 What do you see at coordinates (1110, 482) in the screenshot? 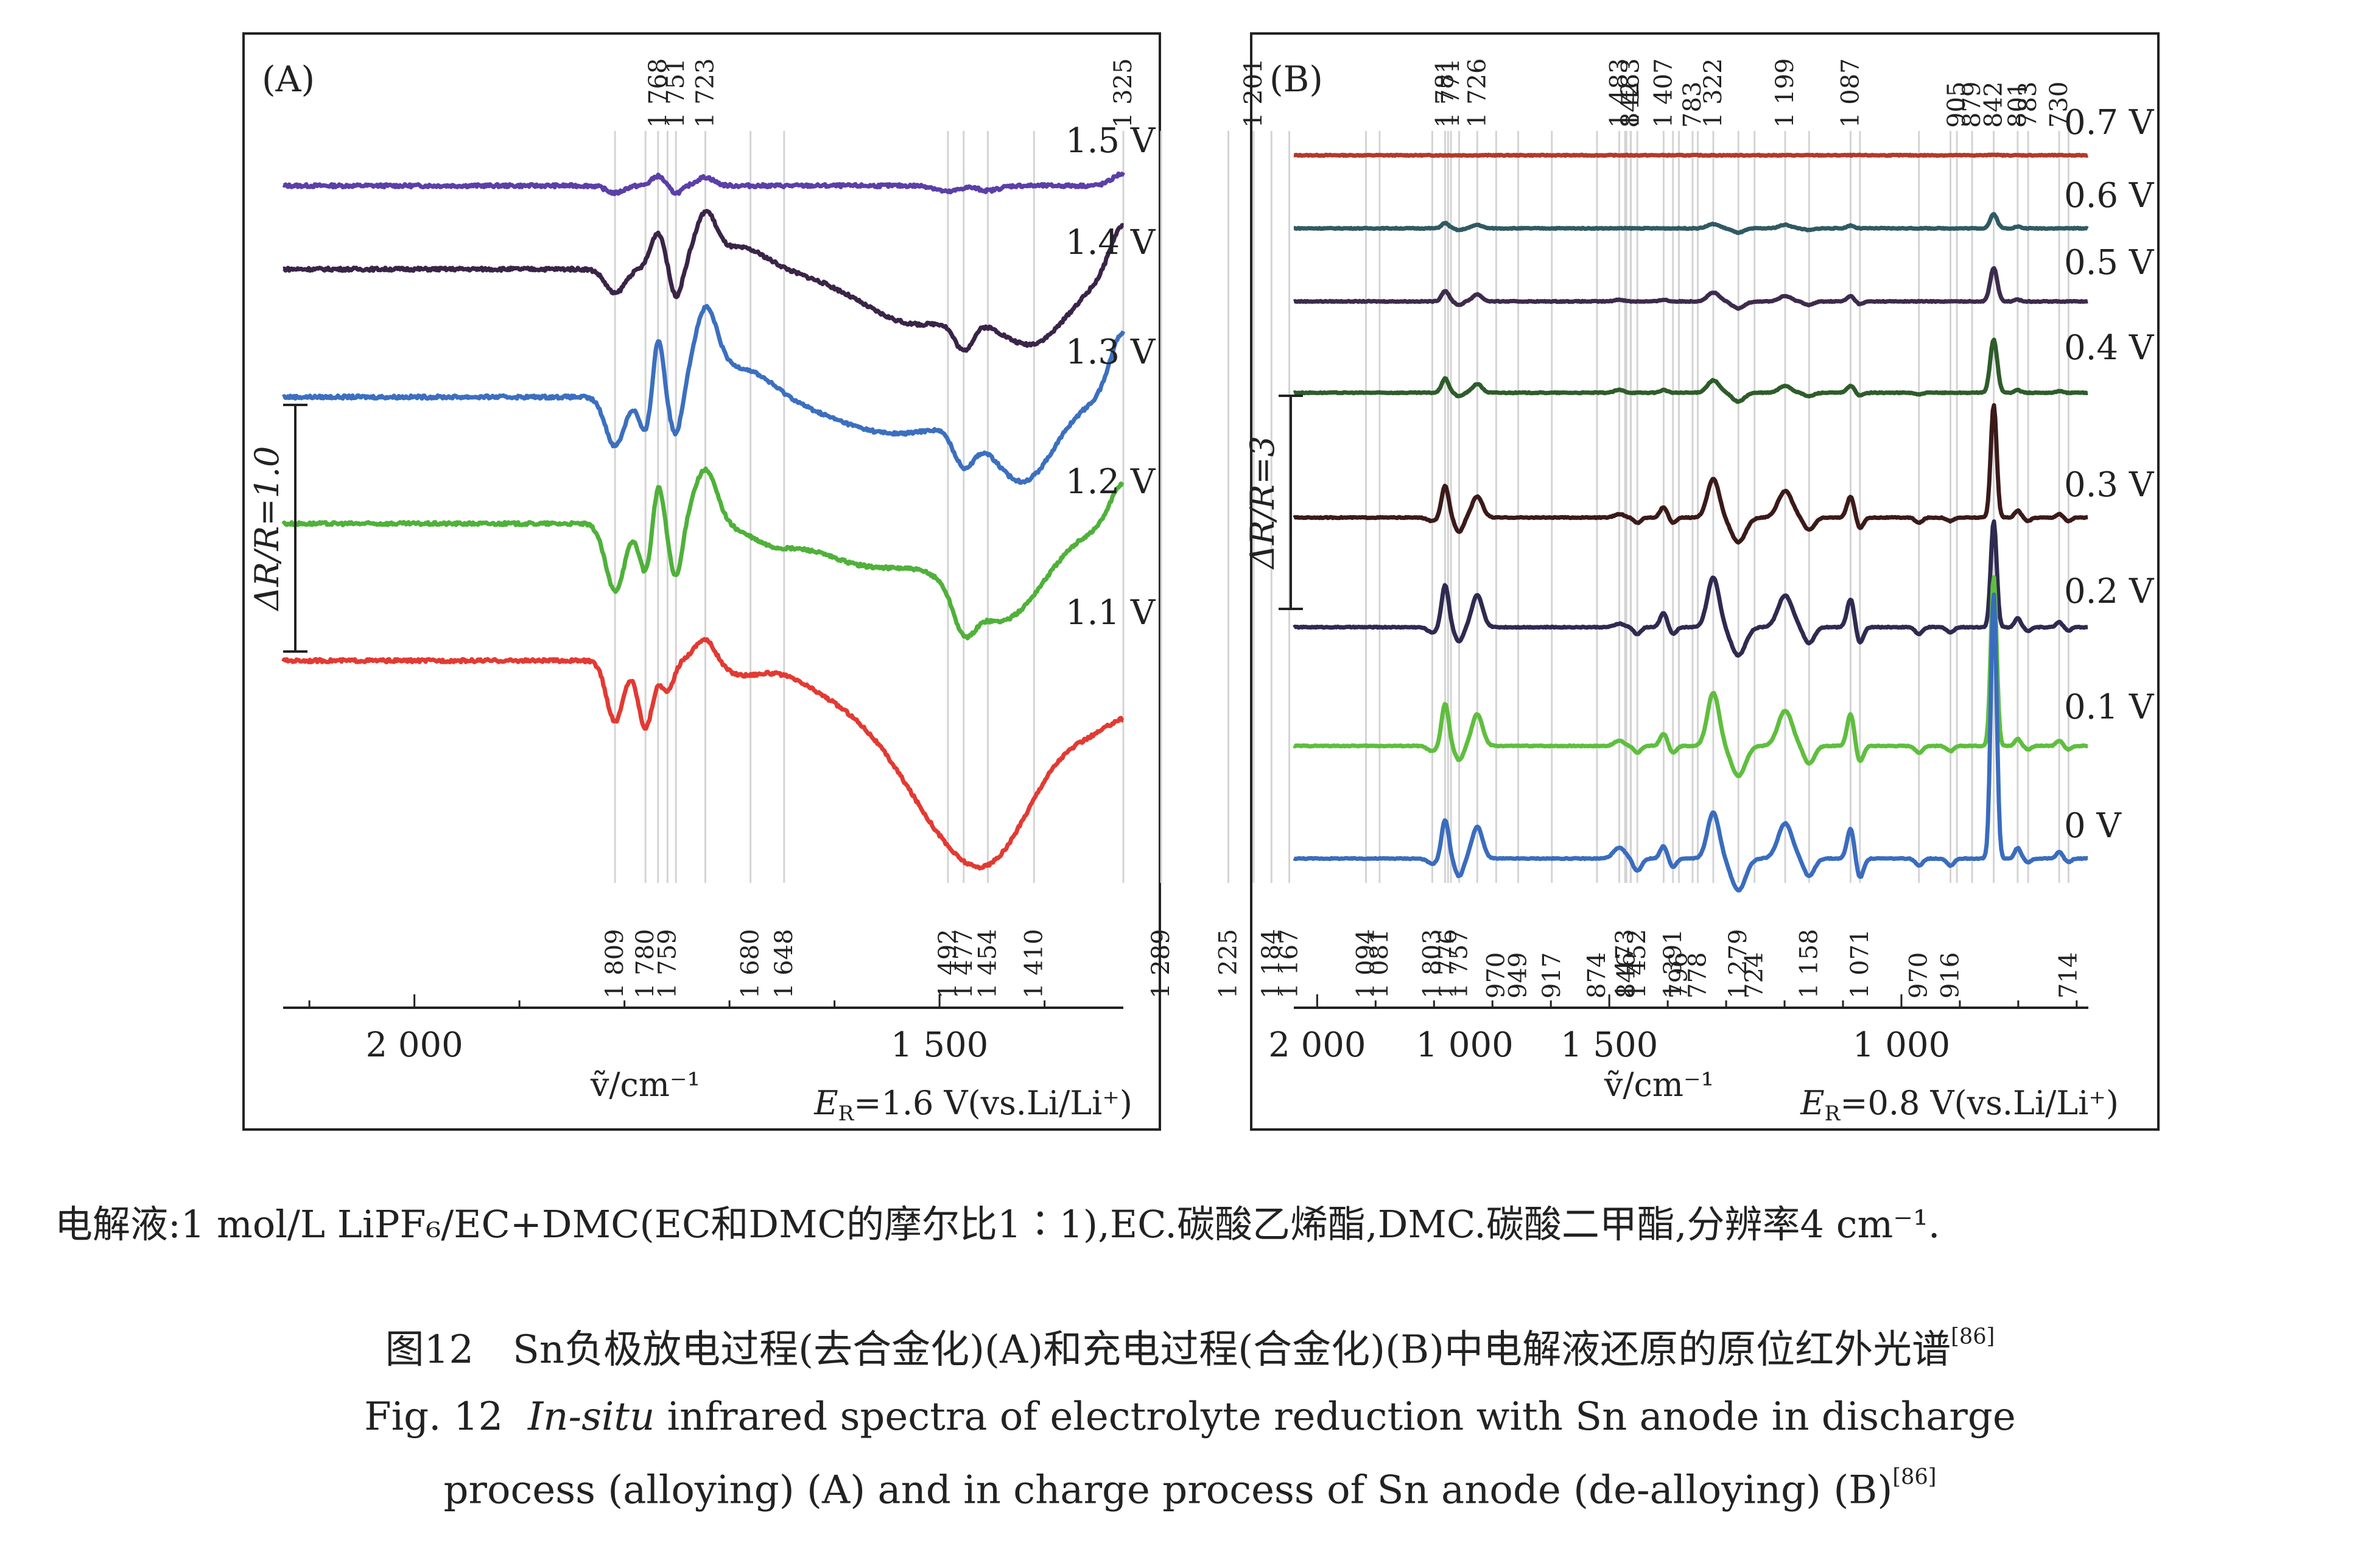
I see `series-label: 1.2 V` at bounding box center [1110, 482].